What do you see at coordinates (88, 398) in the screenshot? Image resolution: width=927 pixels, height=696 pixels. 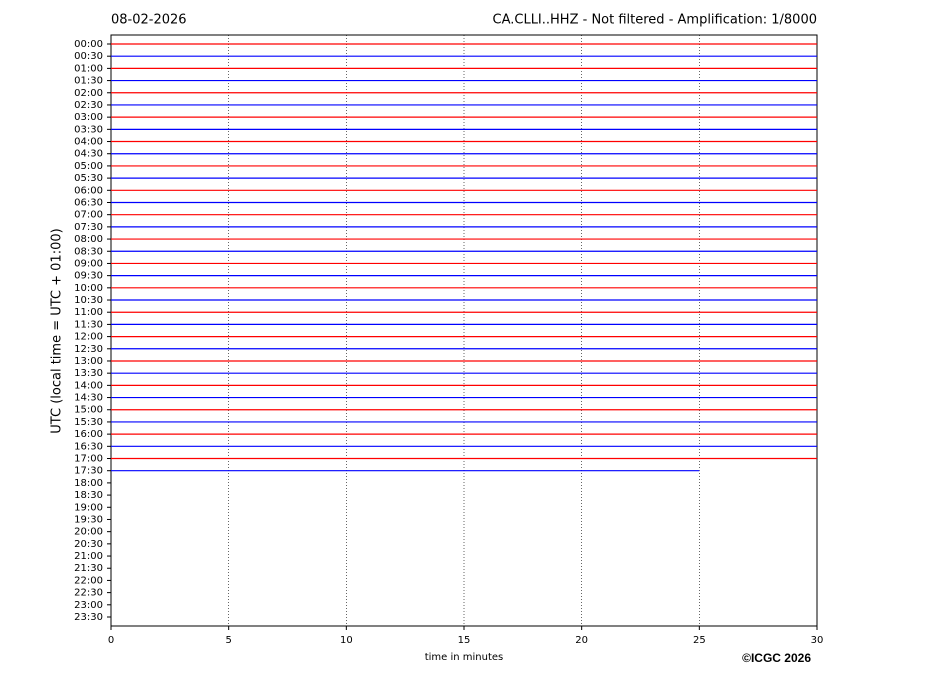 I see `y-tick-label: 14:30` at bounding box center [88, 398].